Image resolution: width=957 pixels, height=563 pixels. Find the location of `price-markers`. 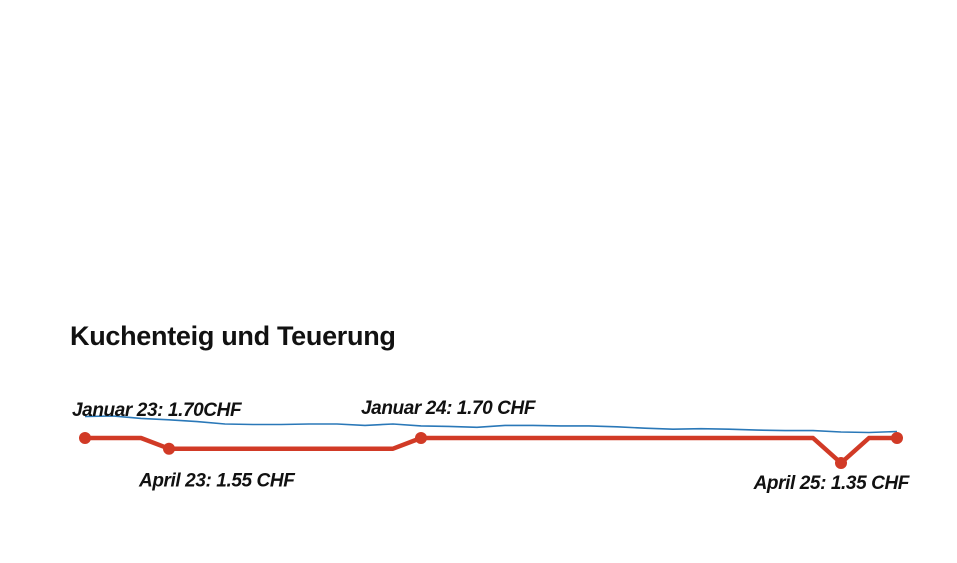

price-markers is located at coordinates (491, 450).